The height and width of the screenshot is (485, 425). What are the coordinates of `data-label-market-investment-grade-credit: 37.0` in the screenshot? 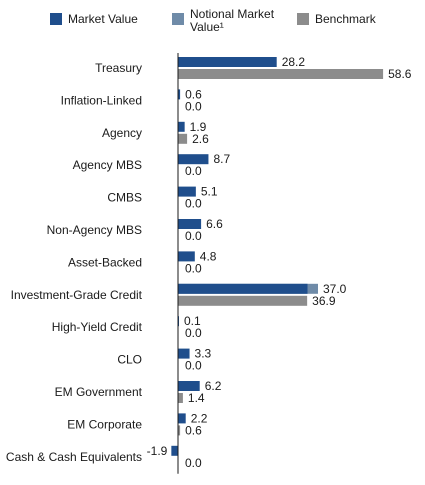 It's located at (335, 289).